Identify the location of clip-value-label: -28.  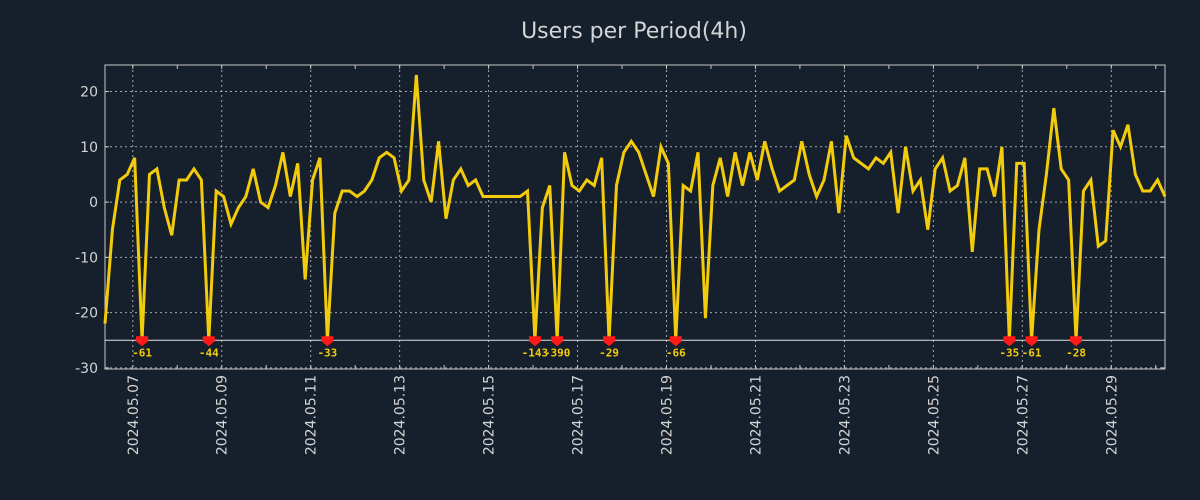
(1076, 352).